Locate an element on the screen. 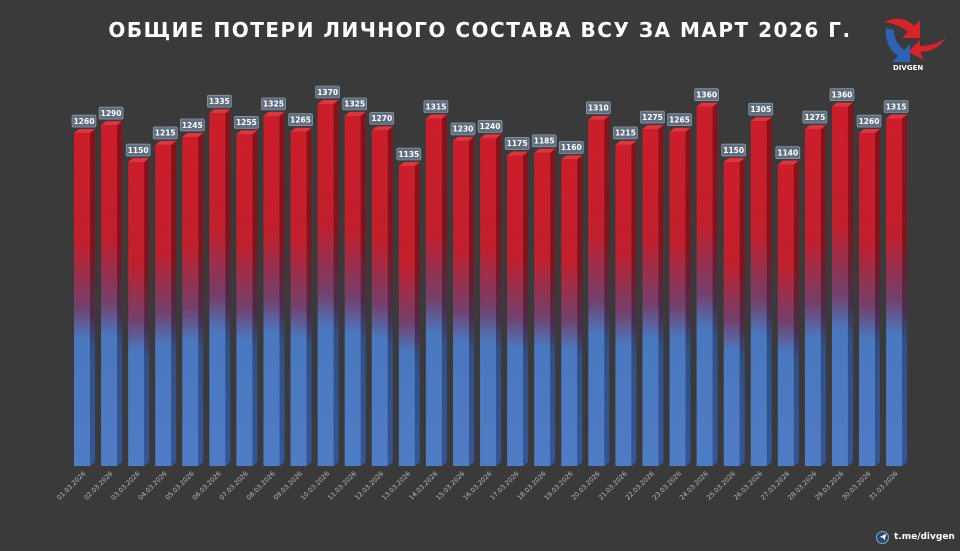  data-label: 1325 is located at coordinates (273, 104).